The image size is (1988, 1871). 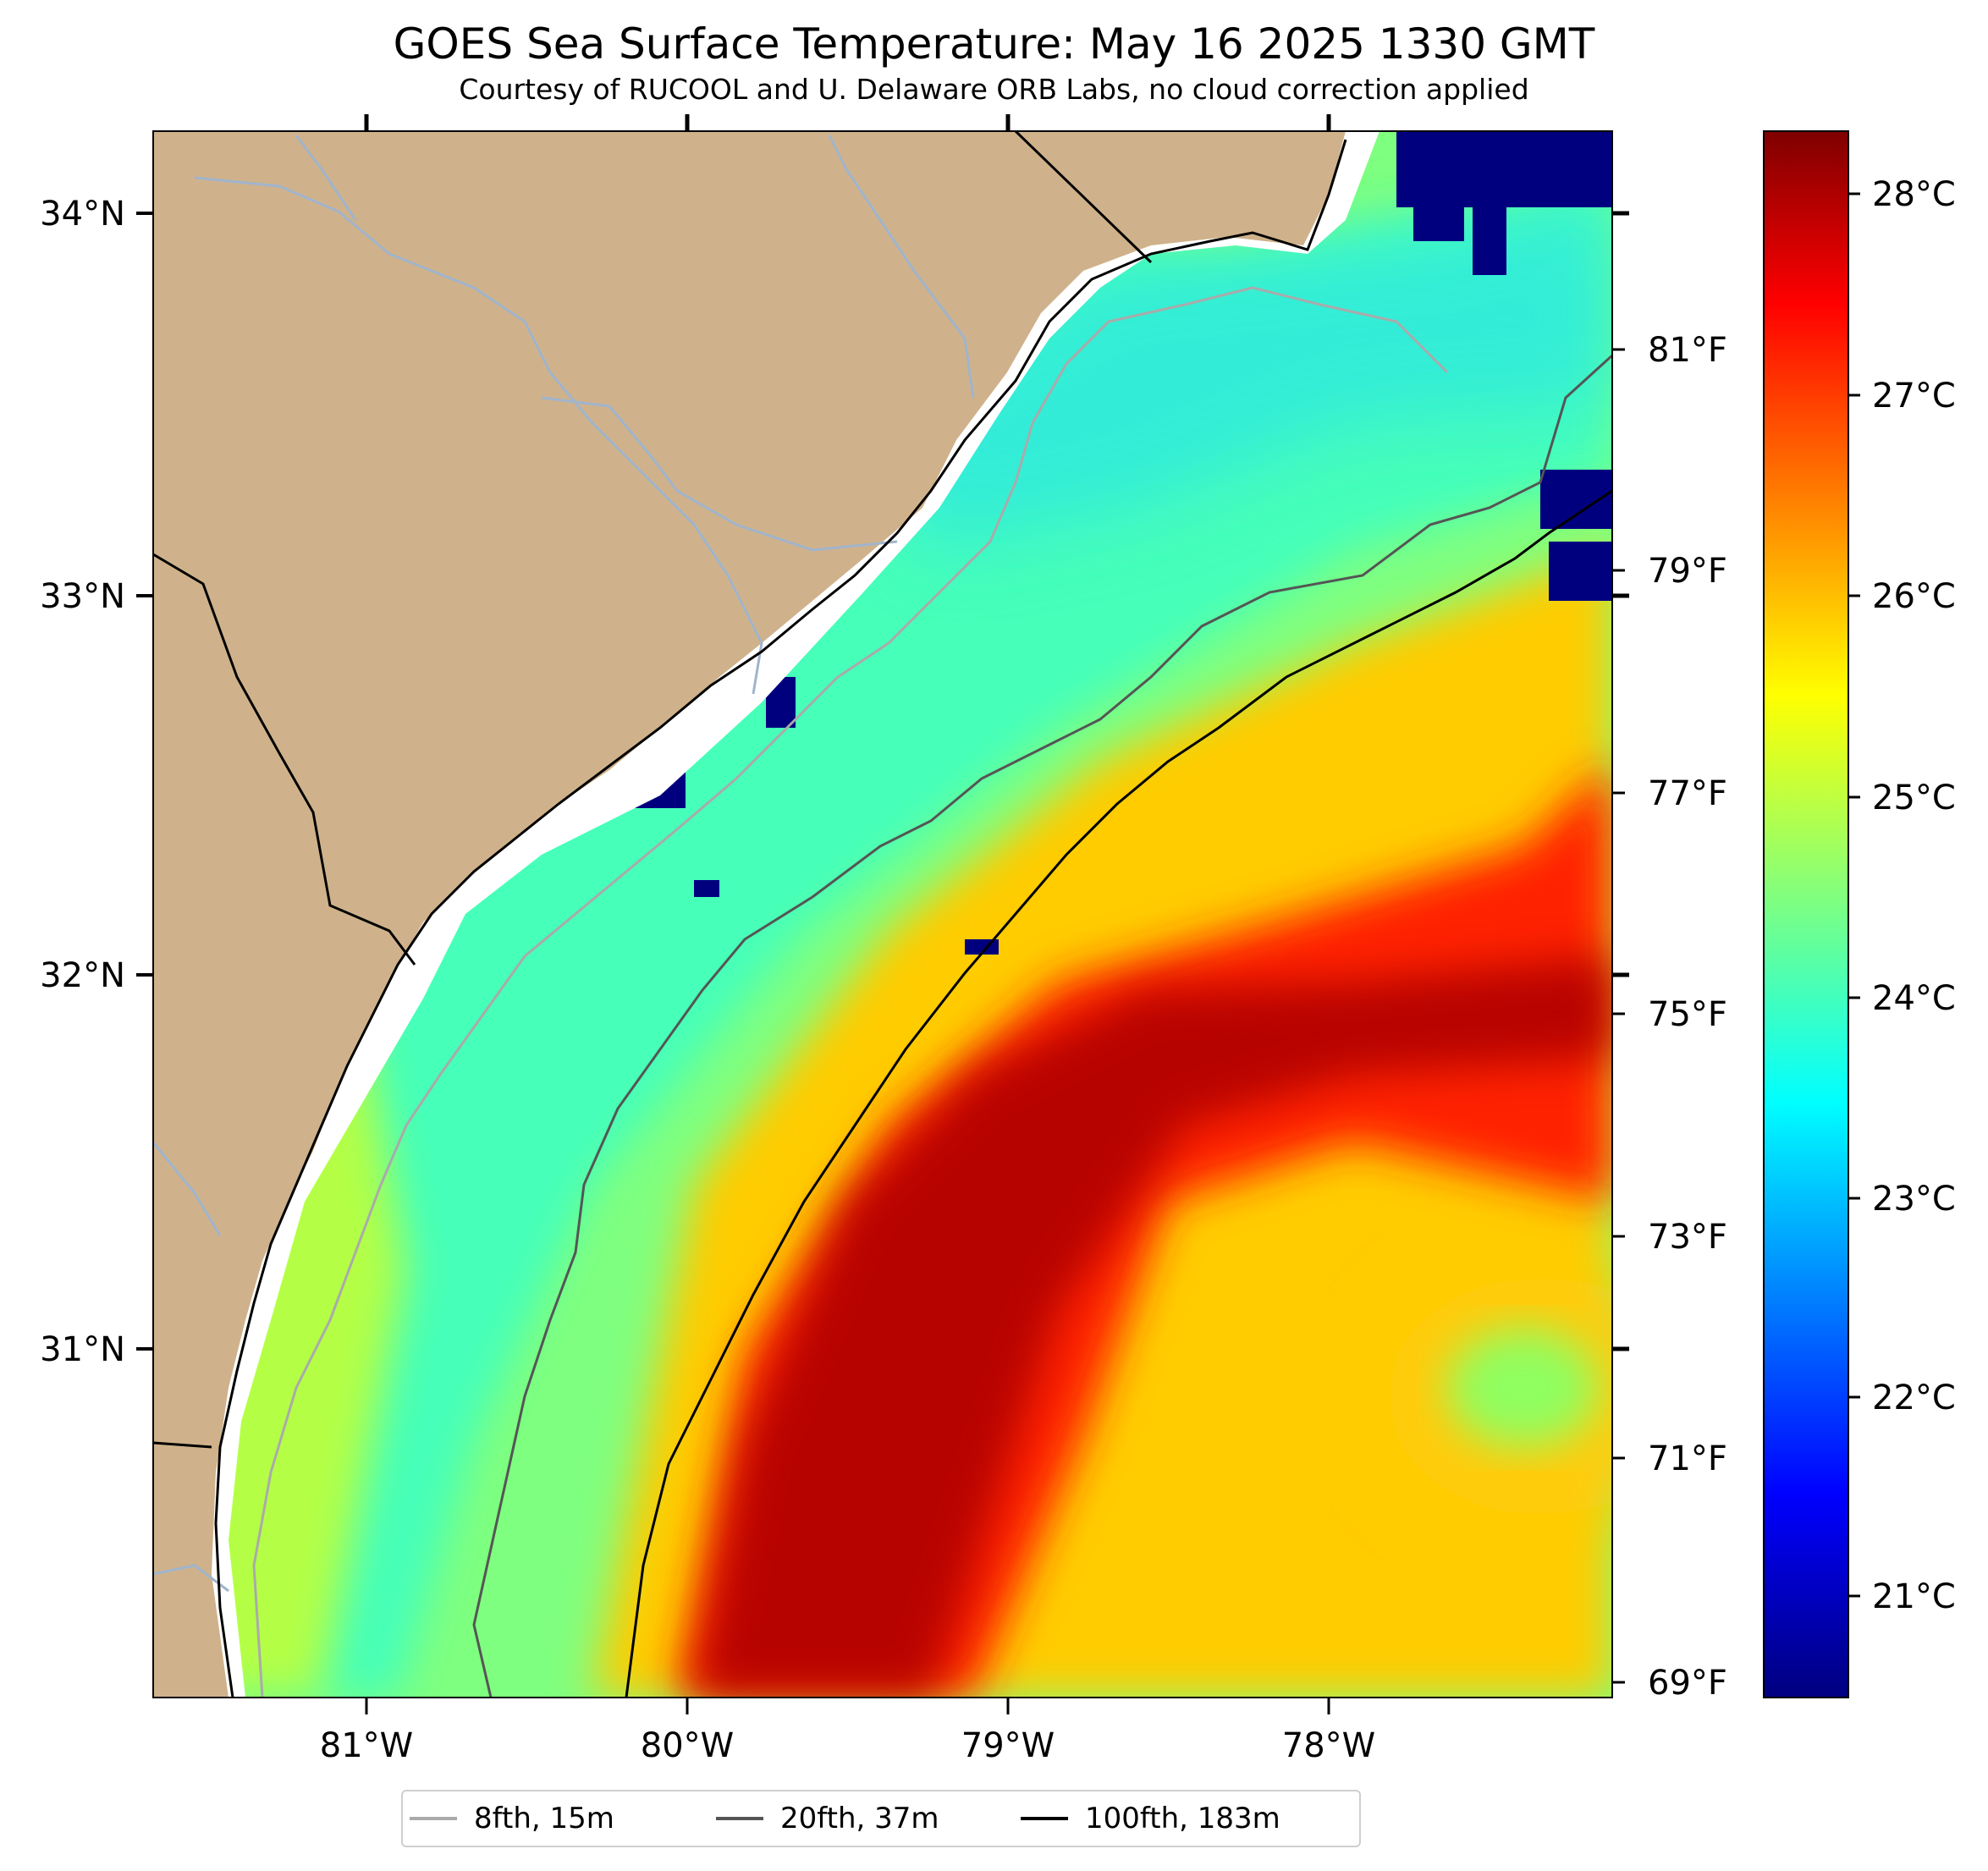 I want to click on isobath-legend: 8fth, 15m 20fth, 37m 100fth, 183m, so click(x=881, y=1819).